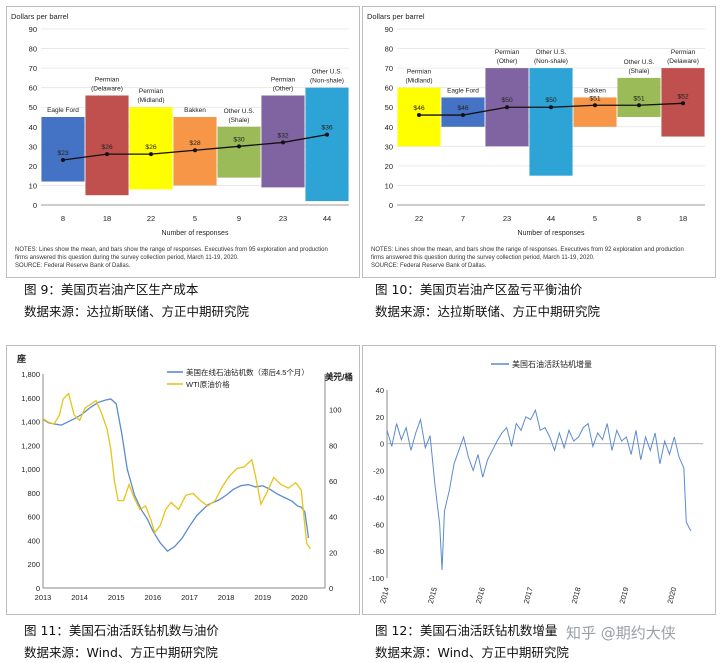  What do you see at coordinates (327, 128) in the screenshot?
I see `mean-value-label: $36` at bounding box center [327, 128].